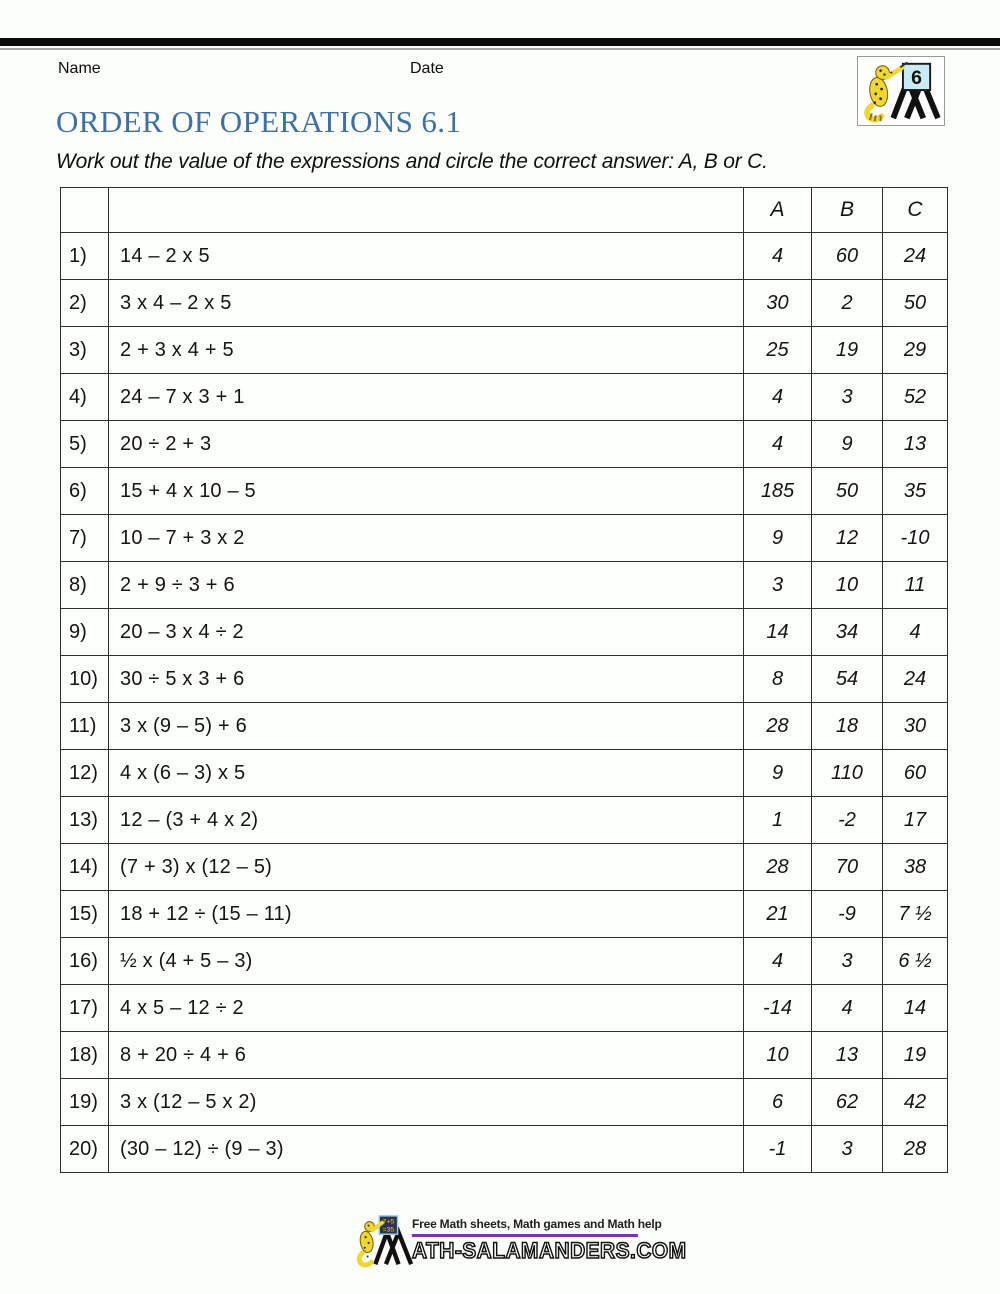  What do you see at coordinates (79, 68) in the screenshot?
I see `name-label: Name` at bounding box center [79, 68].